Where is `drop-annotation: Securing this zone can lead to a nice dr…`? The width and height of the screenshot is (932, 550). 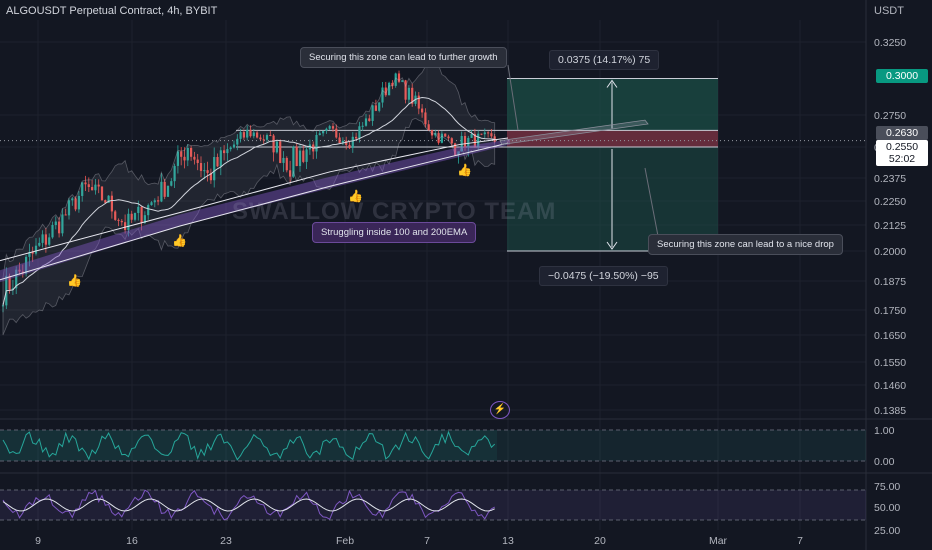
drop-annotation: Securing this zone can lead to a nice dr… is located at coordinates (745, 244).